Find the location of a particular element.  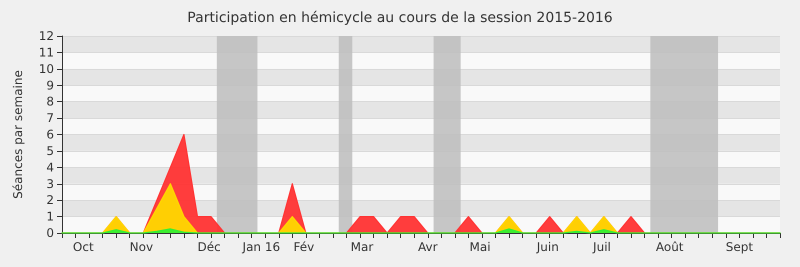

y-tick-label: 2 is located at coordinates (50, 200).